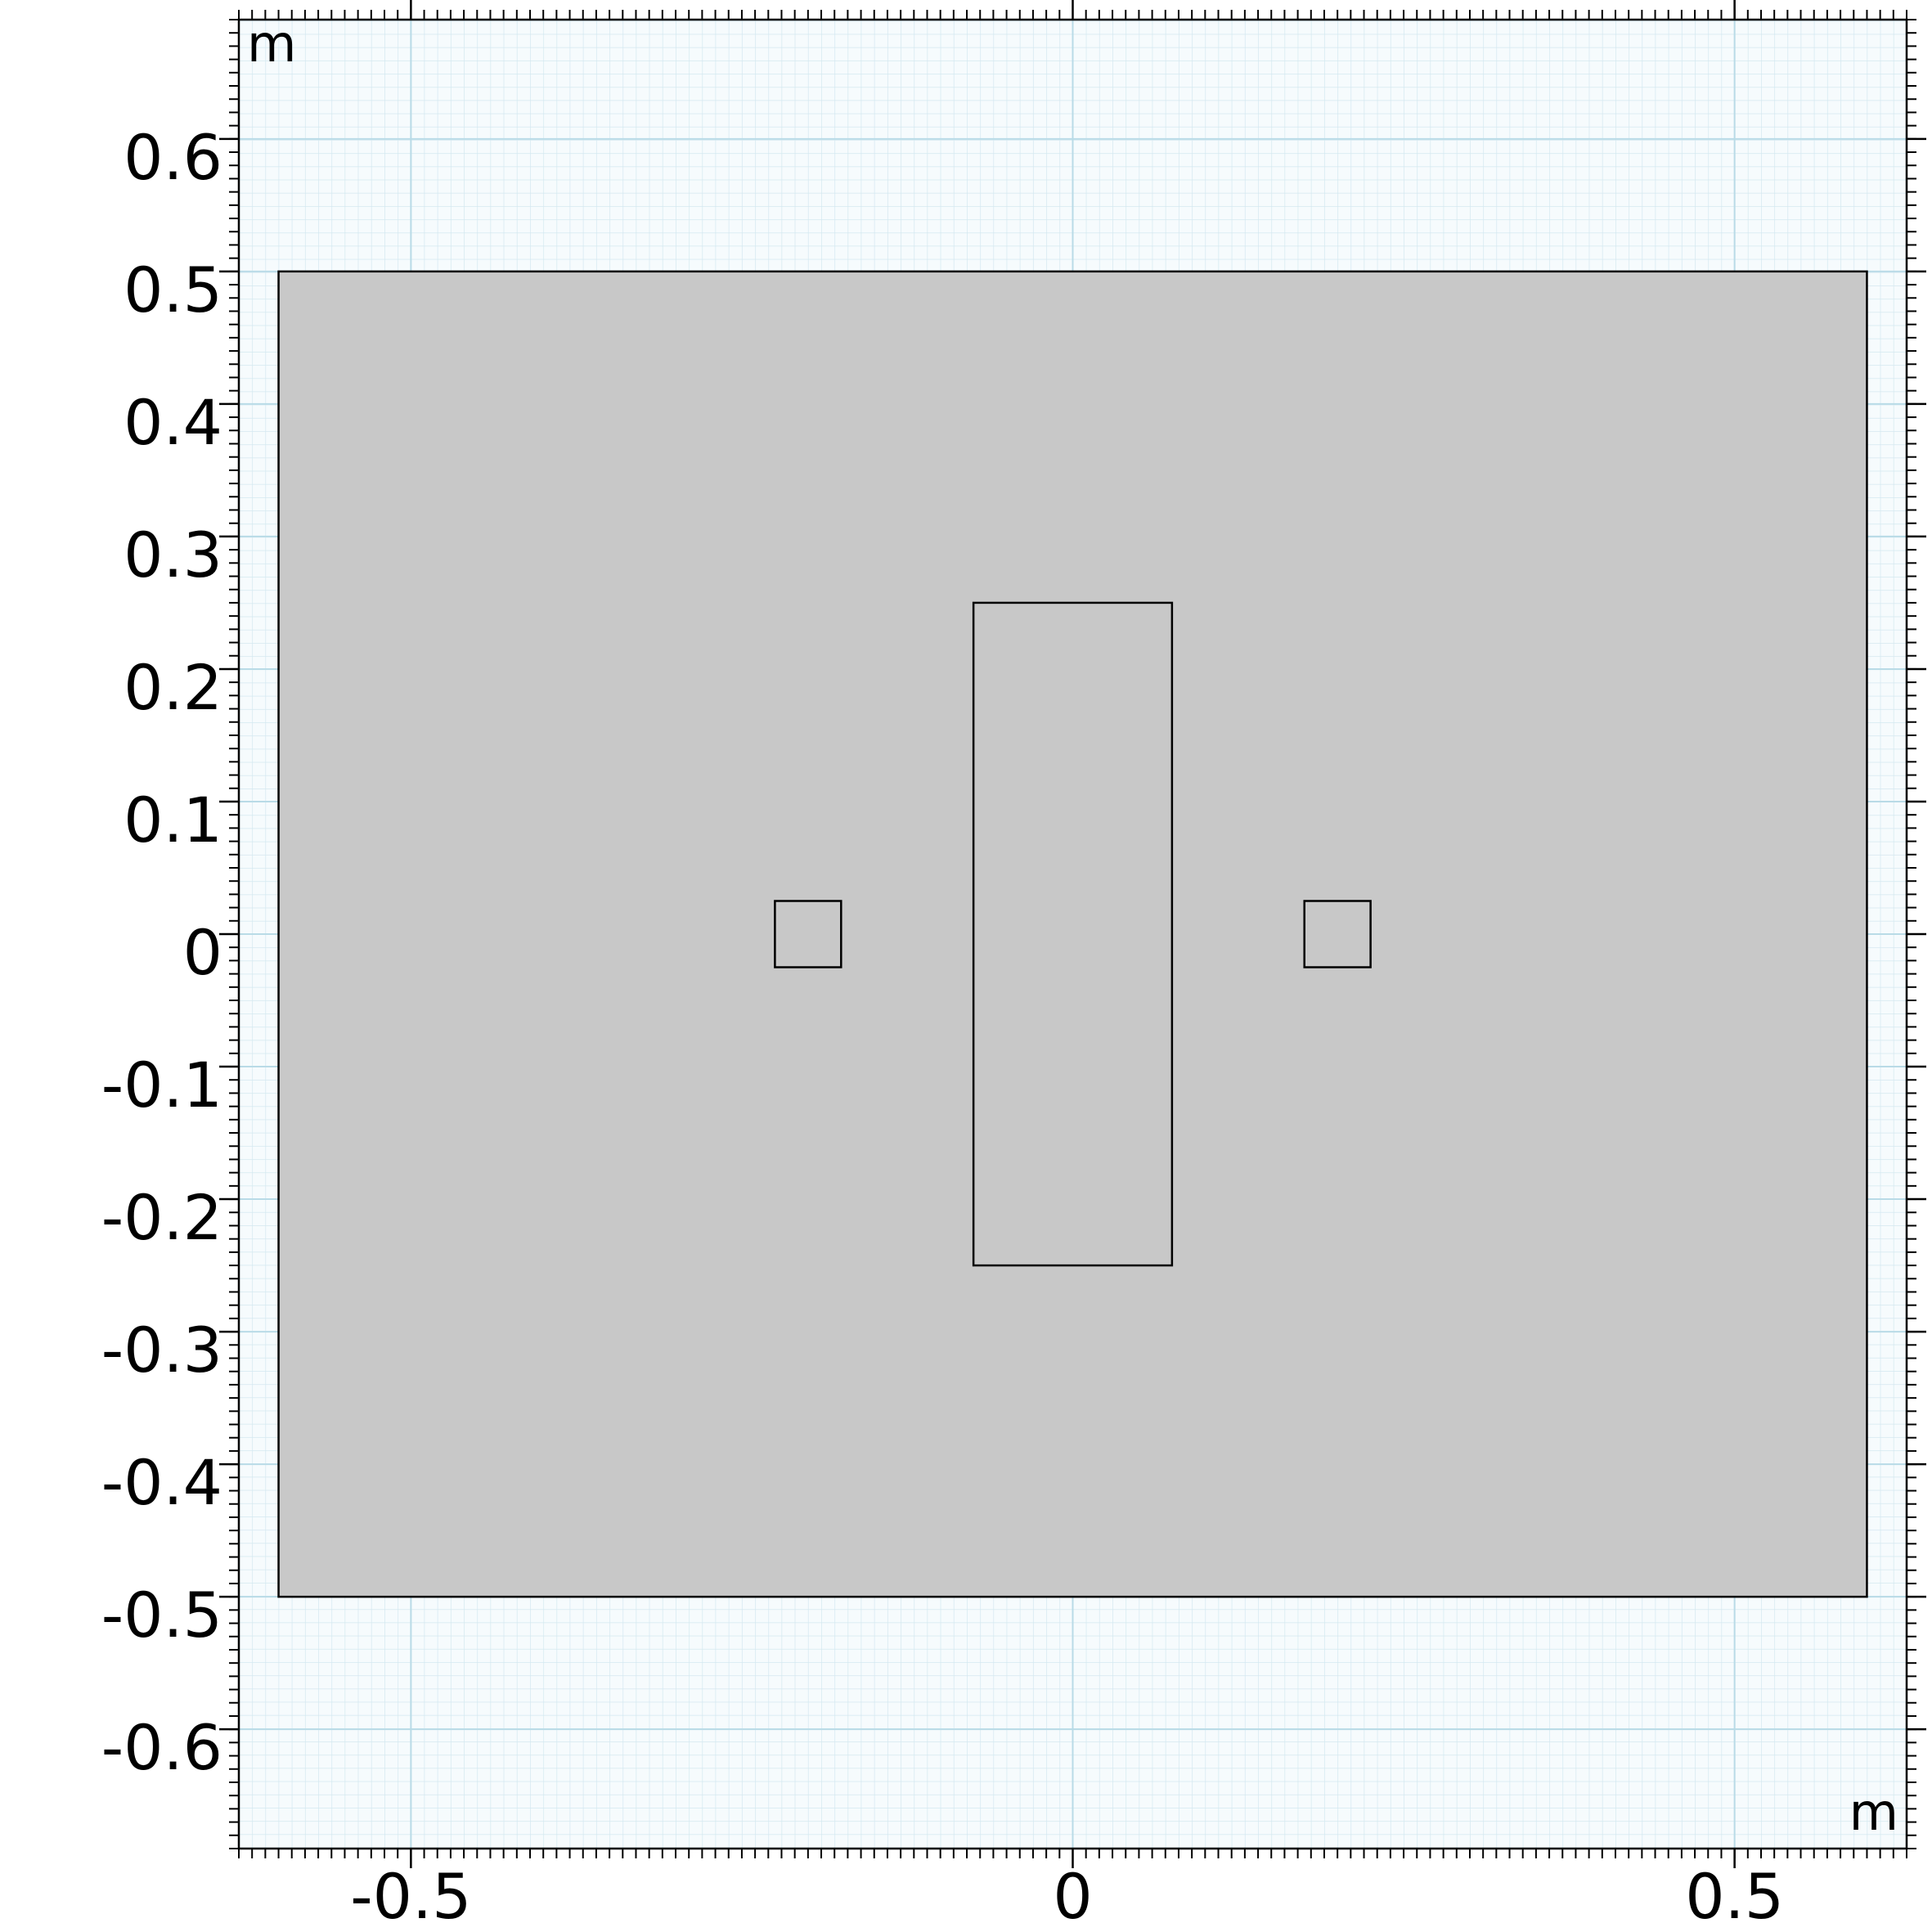 The width and height of the screenshot is (1932, 1932). I want to click on y-tick-label: 0, so click(203, 953).